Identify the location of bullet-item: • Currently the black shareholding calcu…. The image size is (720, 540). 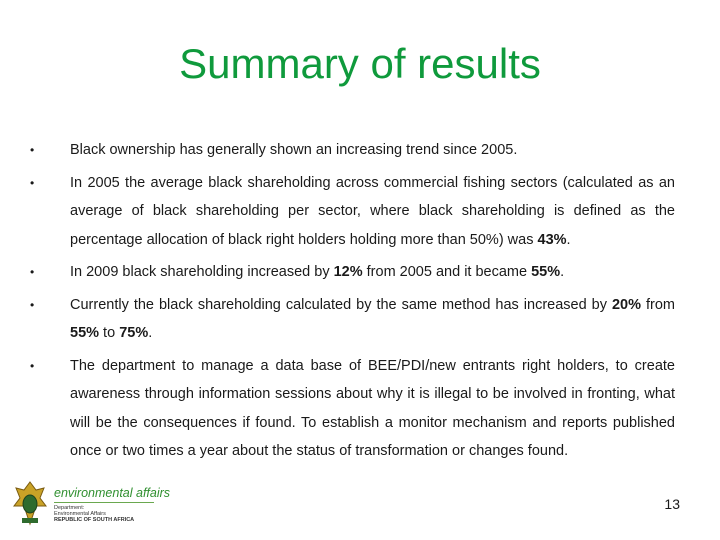
(352, 319).